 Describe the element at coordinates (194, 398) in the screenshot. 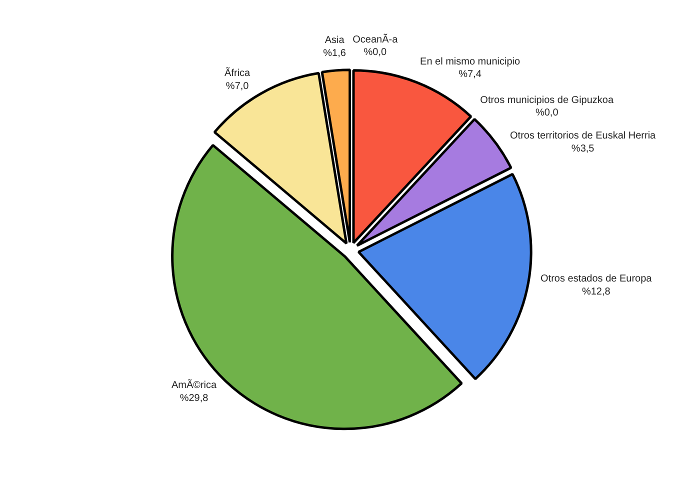

I see `data-label: %29,8` at that location.